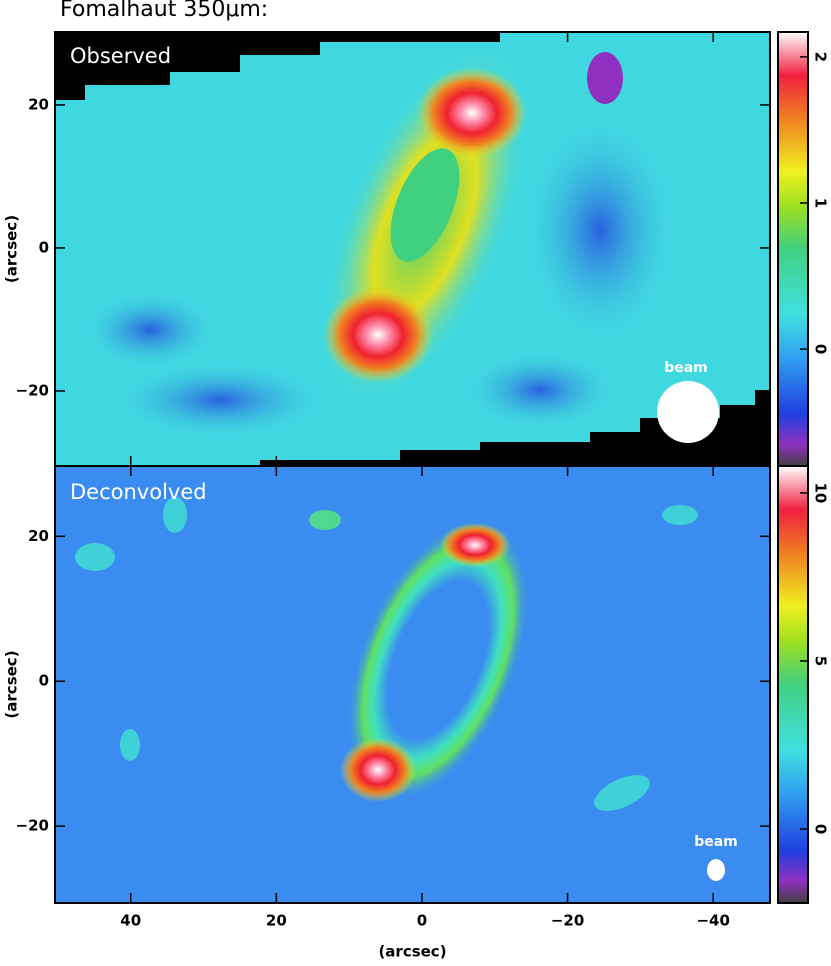  What do you see at coordinates (130, 921) in the screenshot?
I see `x-tick-label: 40` at bounding box center [130, 921].